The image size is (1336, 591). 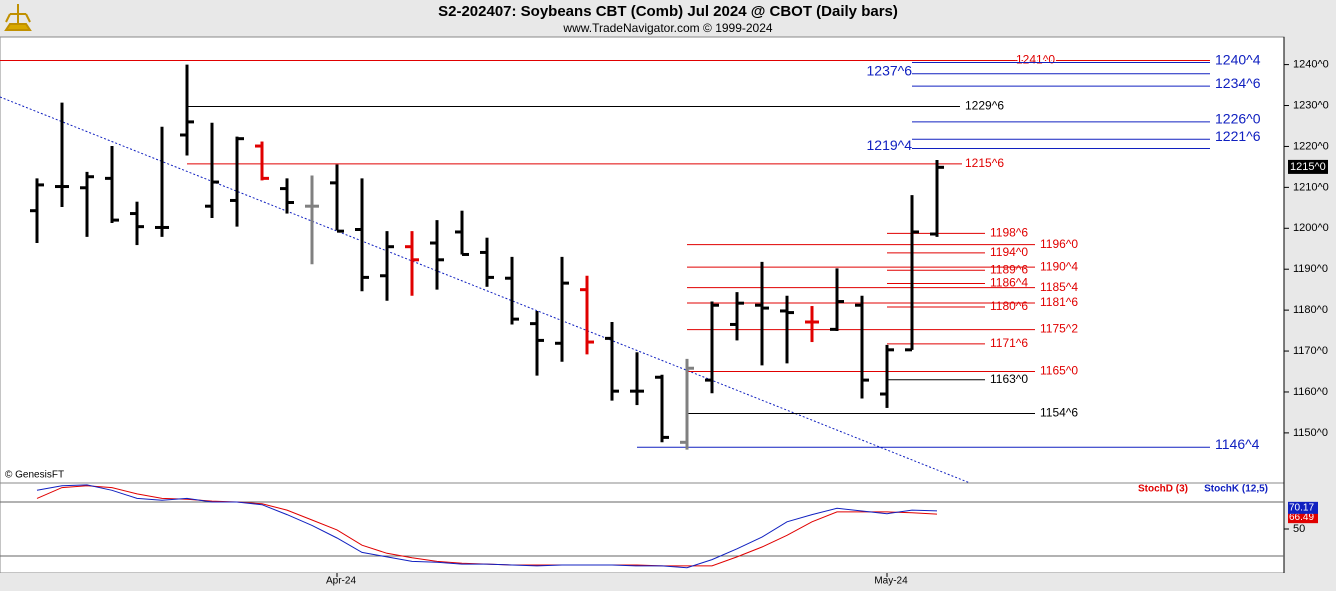 What do you see at coordinates (1035, 60) in the screenshot?
I see `level-label: 1241^0` at bounding box center [1035, 60].